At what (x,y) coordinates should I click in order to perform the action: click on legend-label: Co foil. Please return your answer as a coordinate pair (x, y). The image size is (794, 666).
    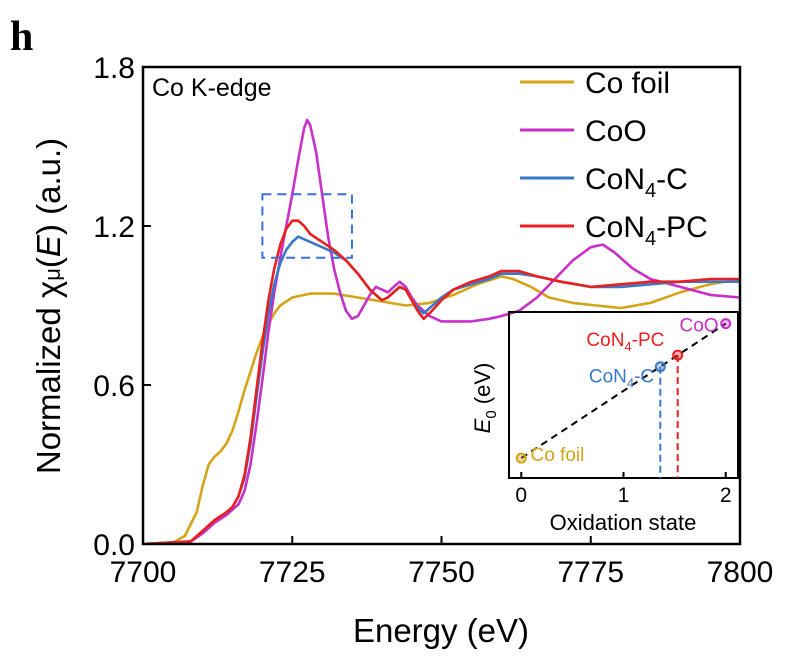
    Looking at the image, I should click on (627, 83).